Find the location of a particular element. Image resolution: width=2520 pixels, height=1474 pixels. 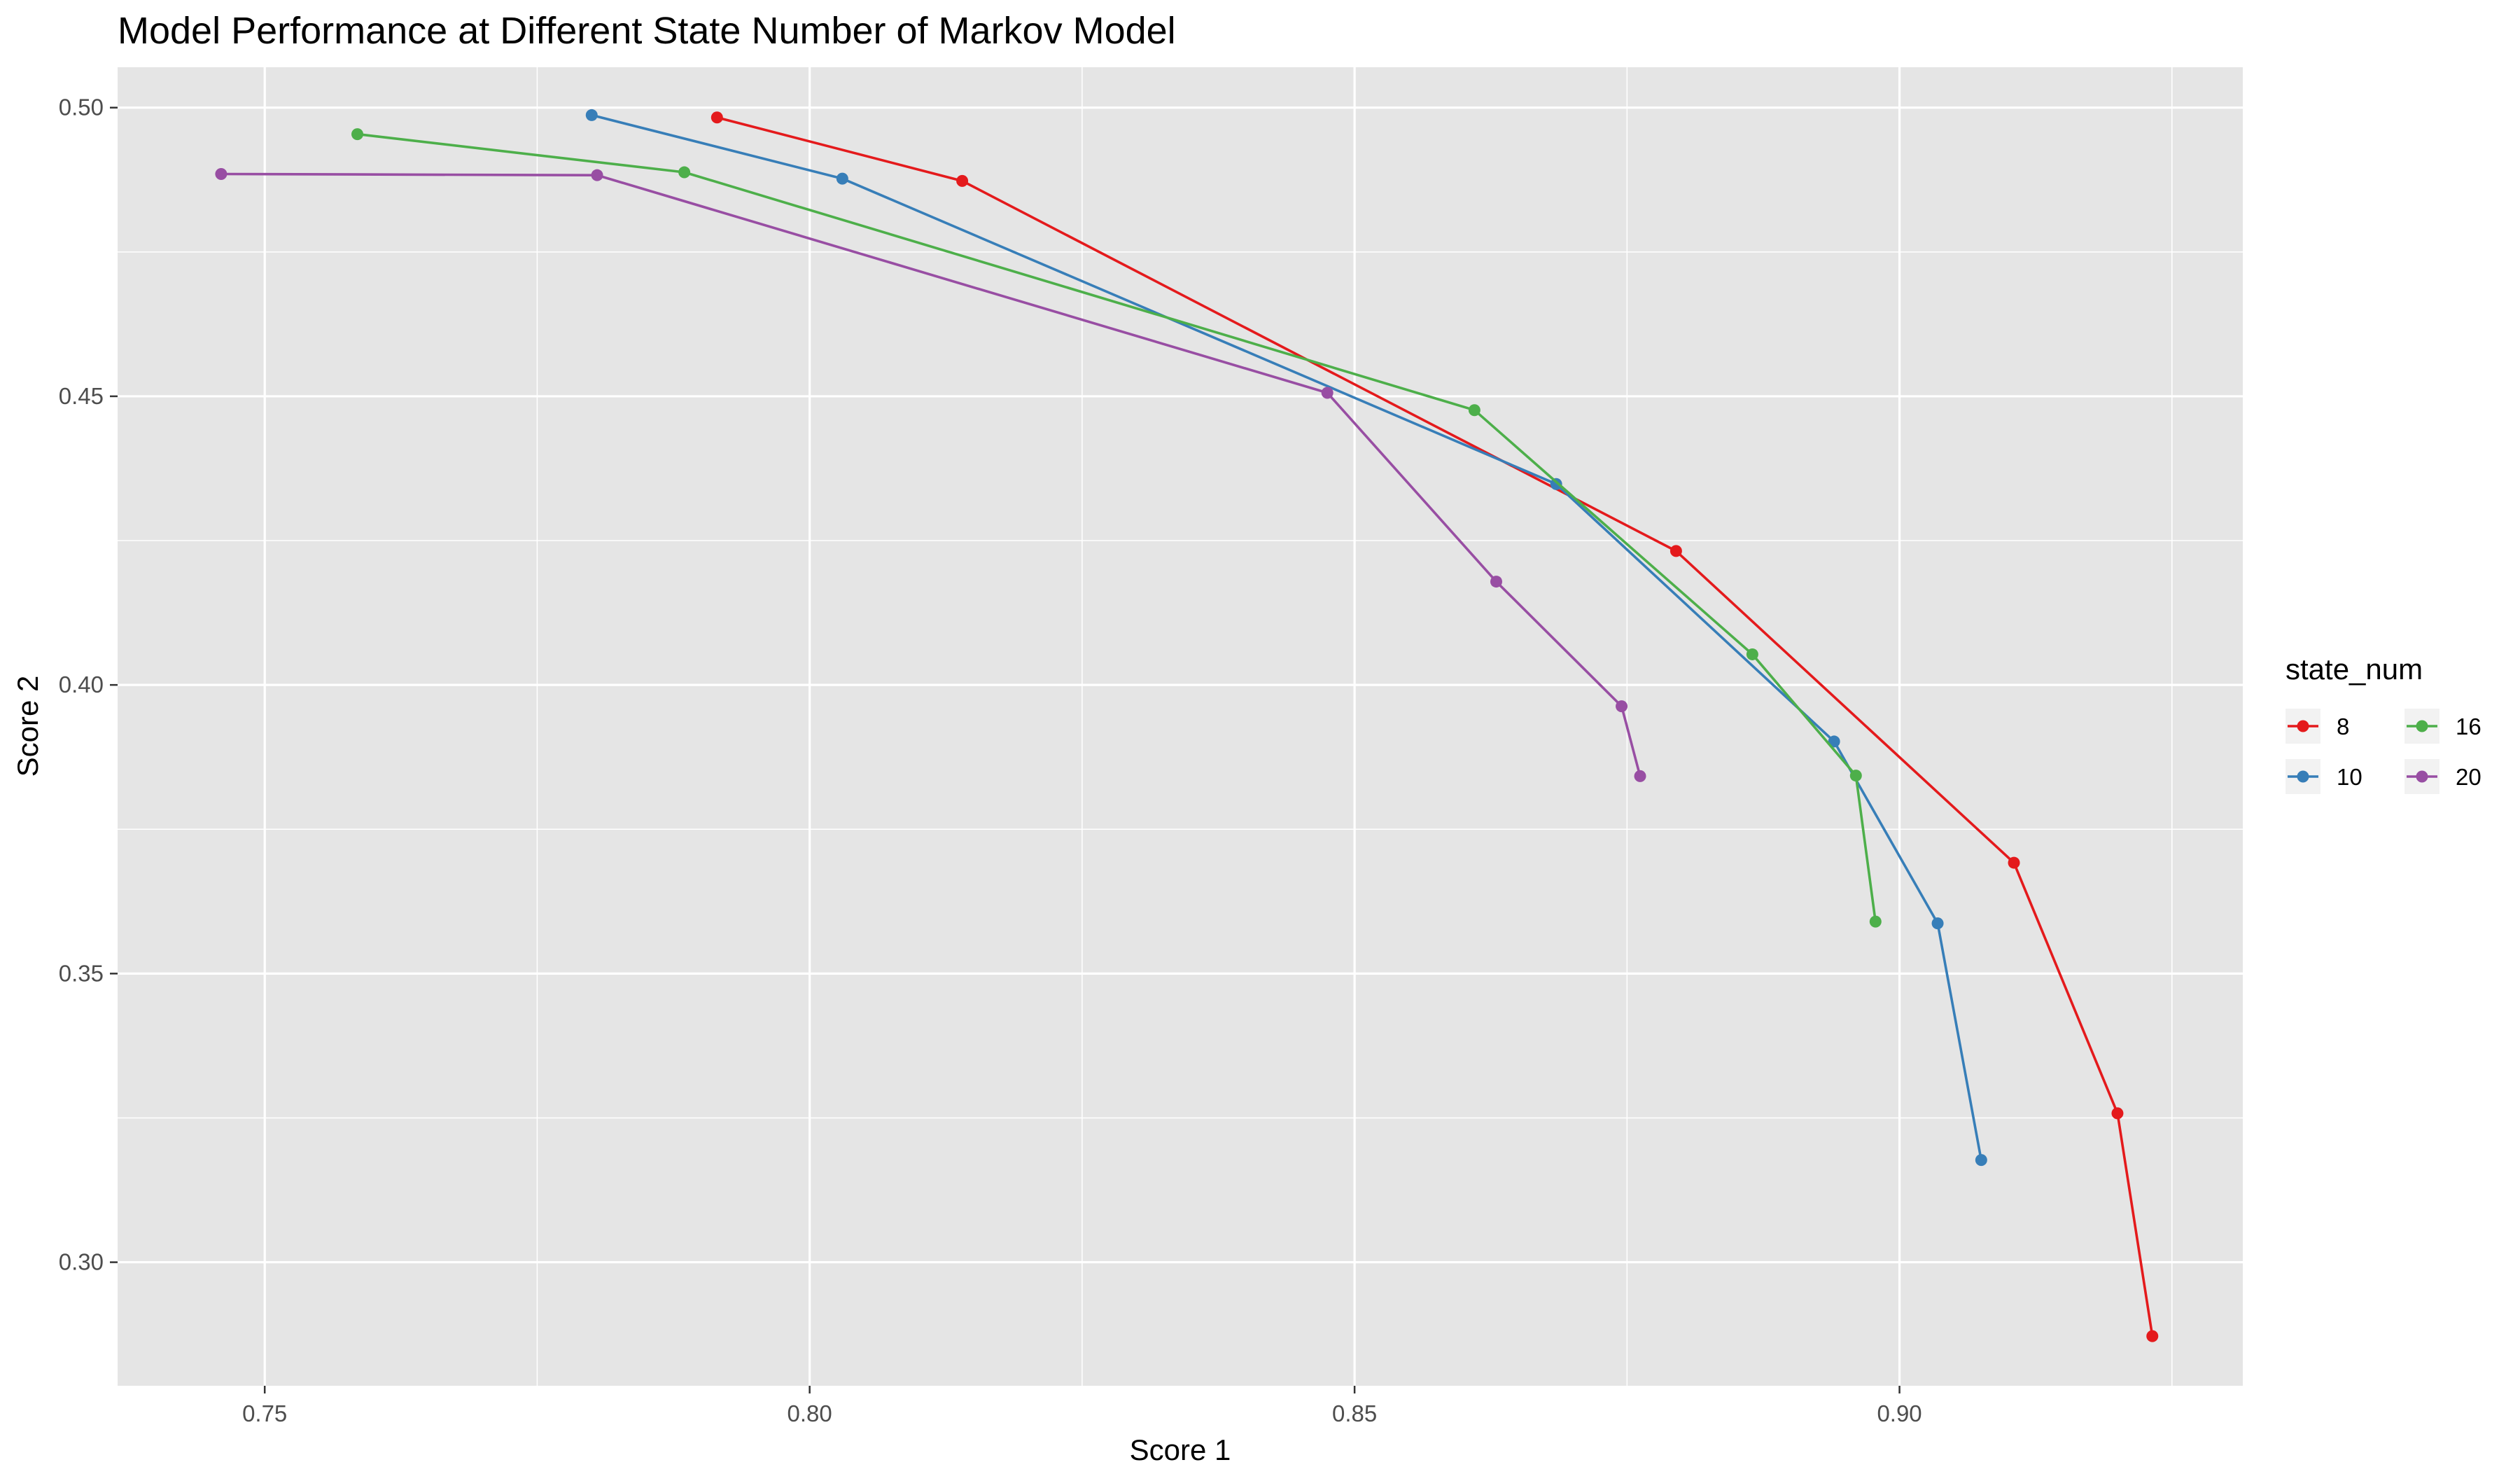

y-axis: 0.30 0.35 0.40 0.45 0.50 is located at coordinates (88, 685).